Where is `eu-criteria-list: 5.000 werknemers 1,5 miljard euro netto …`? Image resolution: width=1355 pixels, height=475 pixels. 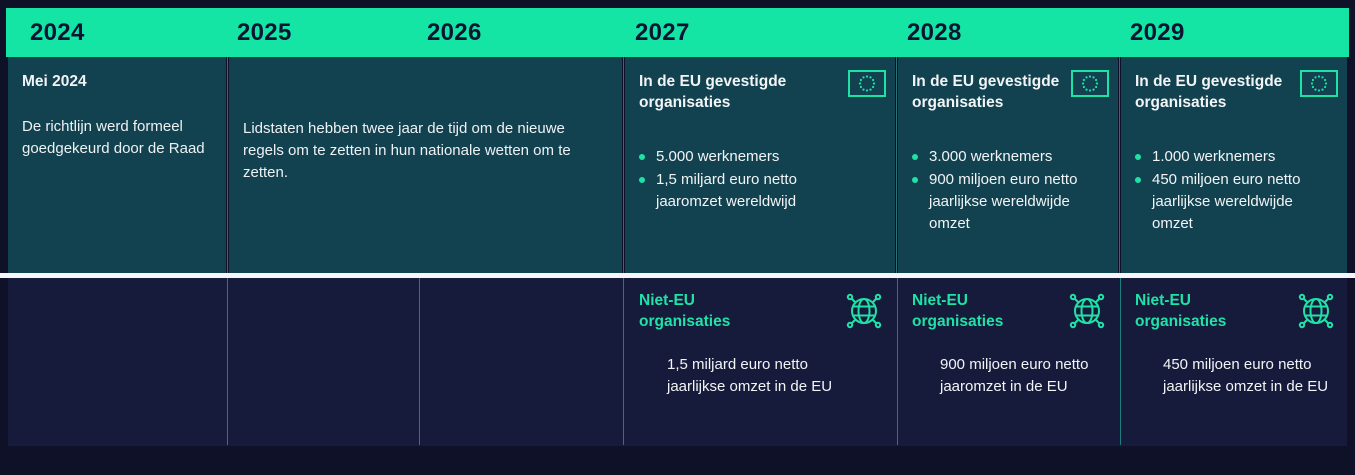
eu-criteria-list: 5.000 werknemers 1,5 miljard euro netto … is located at coordinates (760, 179).